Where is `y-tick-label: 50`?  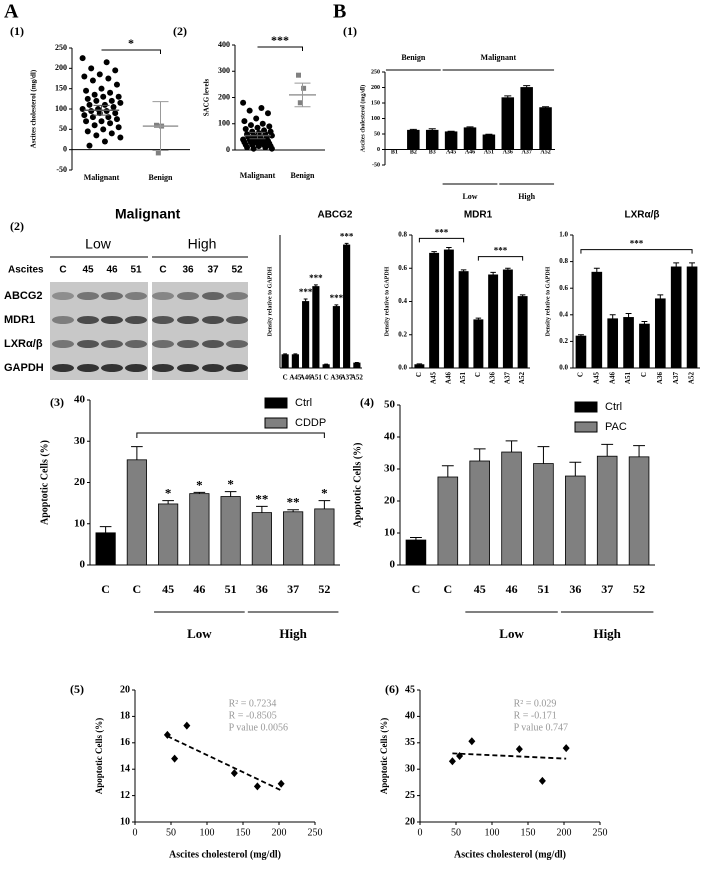 y-tick-label: 50 is located at coordinates (377, 134).